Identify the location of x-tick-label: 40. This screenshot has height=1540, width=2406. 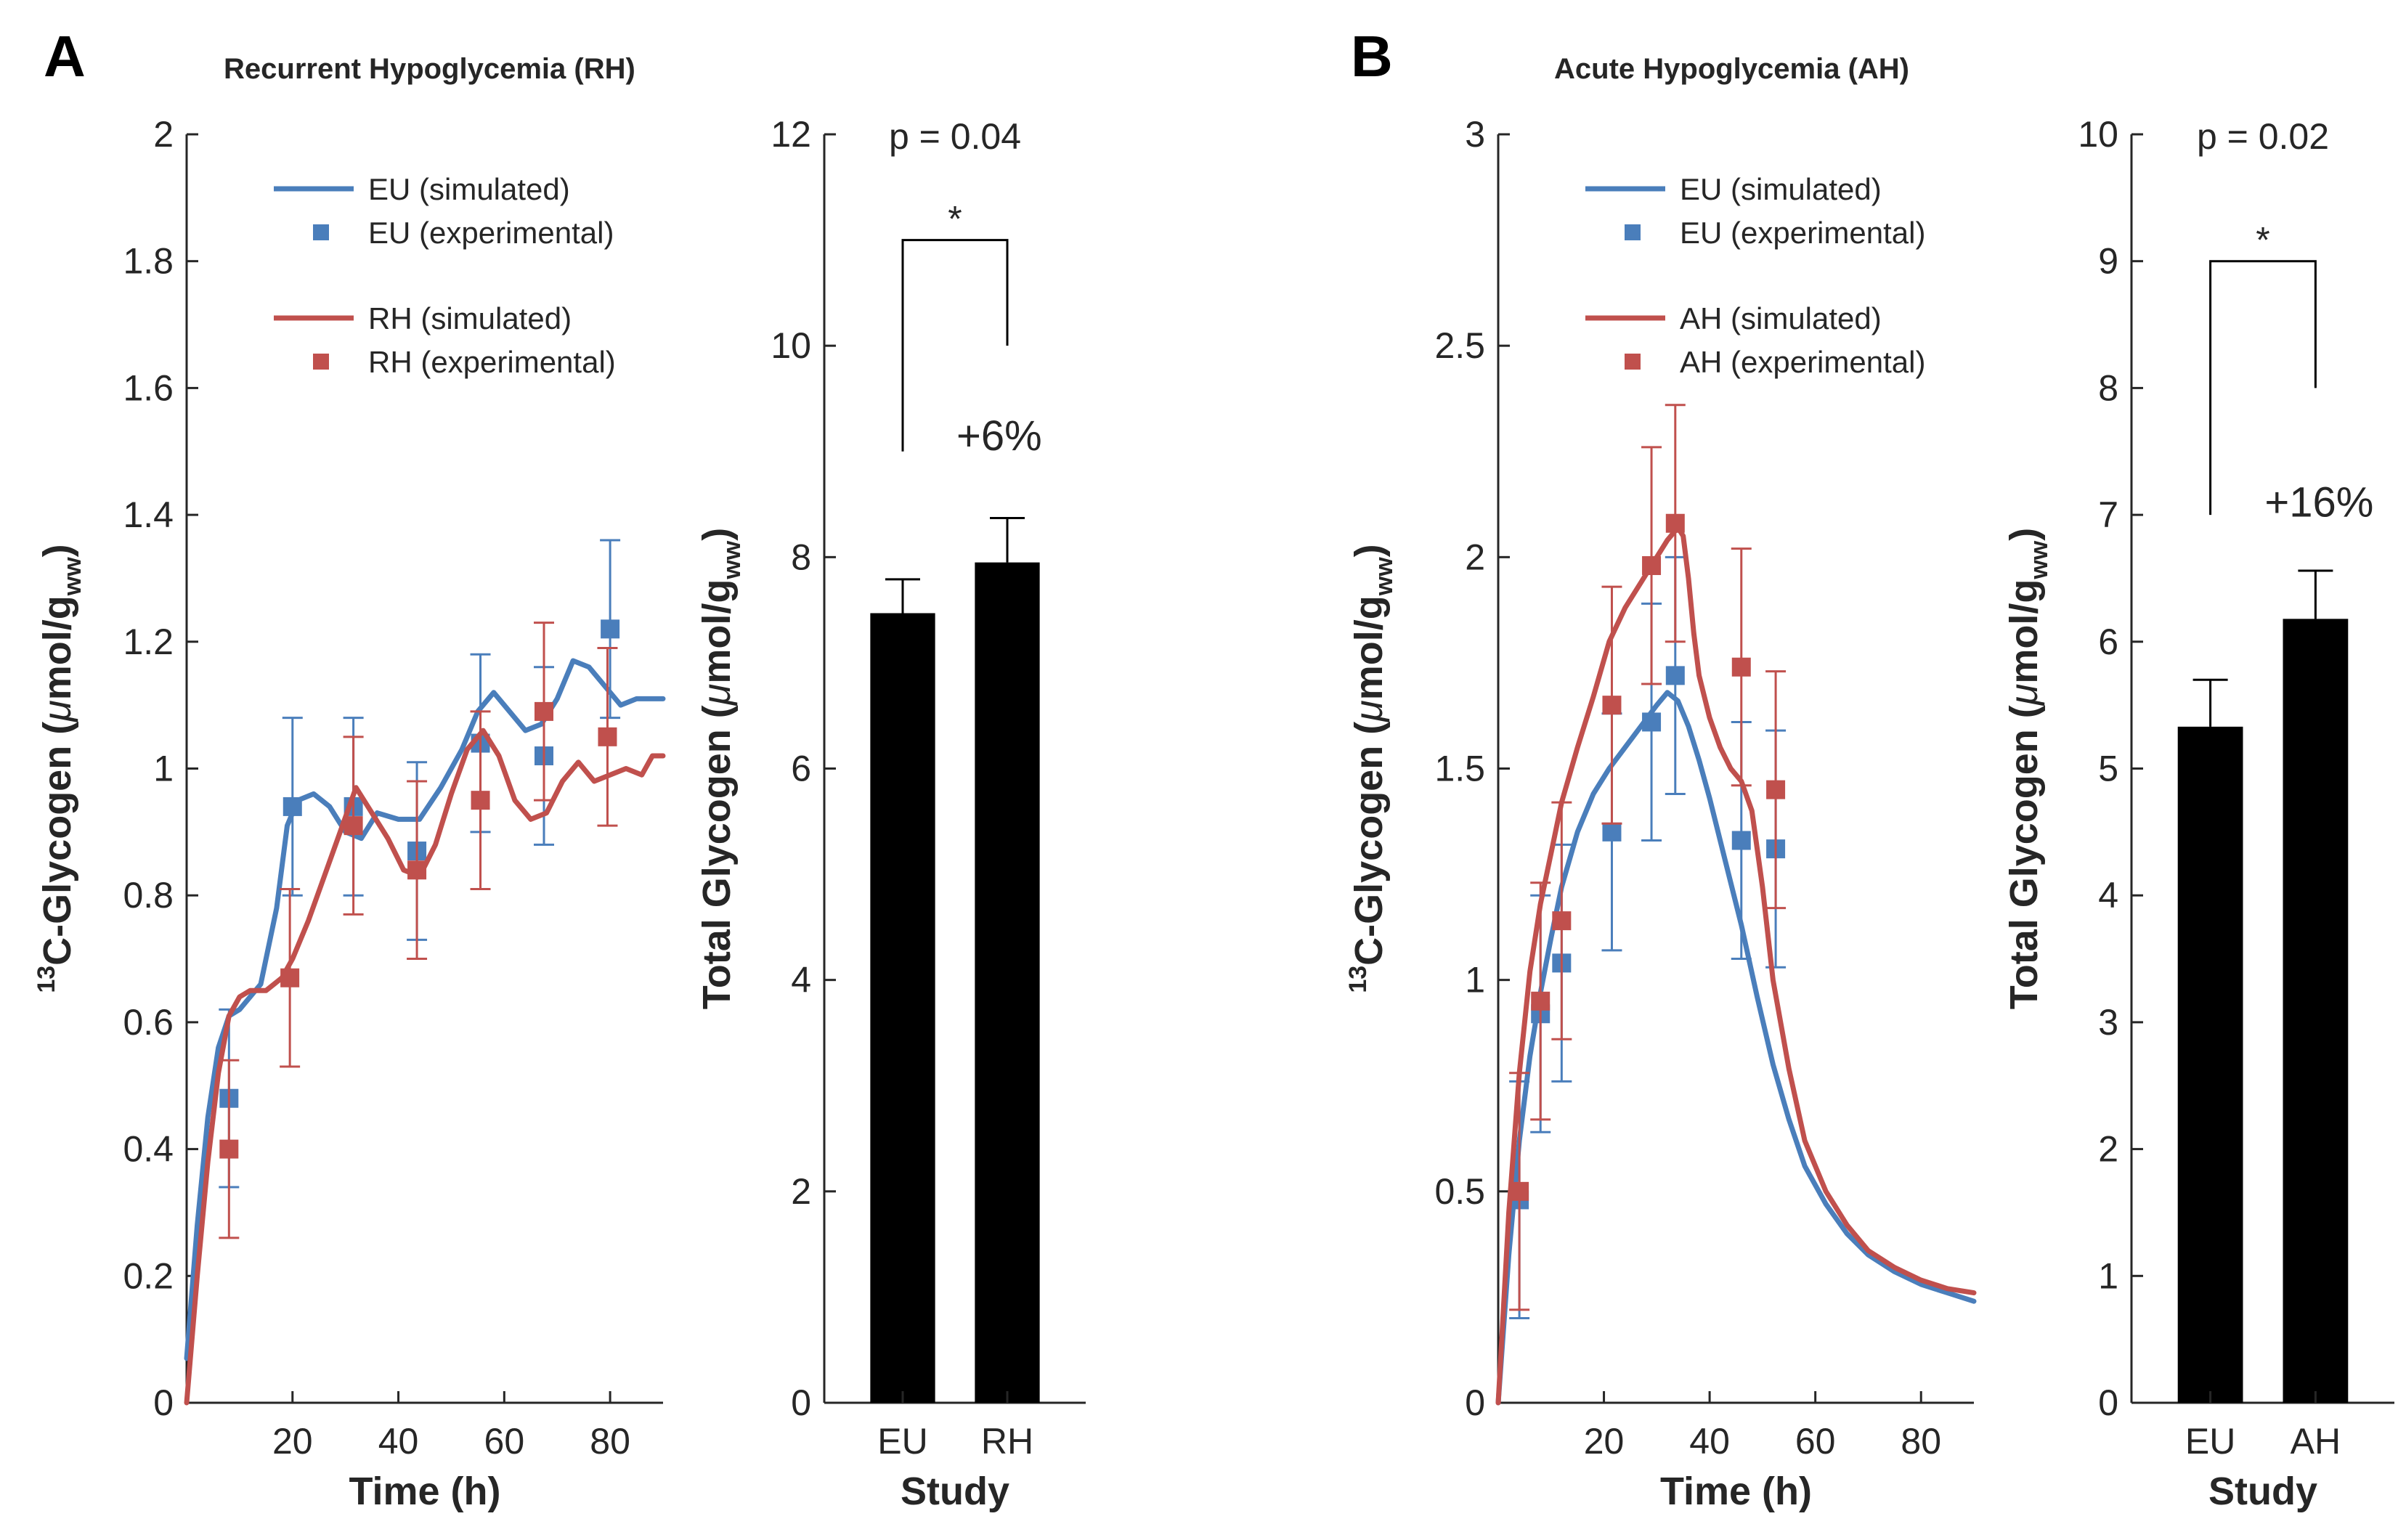
(398, 1441).